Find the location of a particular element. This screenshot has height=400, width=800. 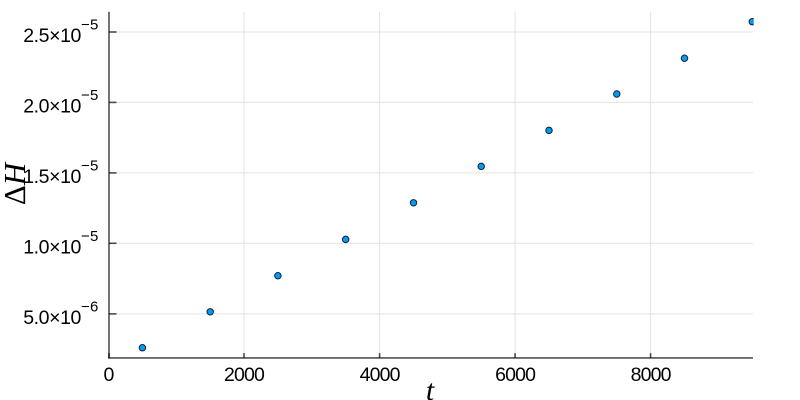

svg-text: 8000 is located at coordinates (651, 375).